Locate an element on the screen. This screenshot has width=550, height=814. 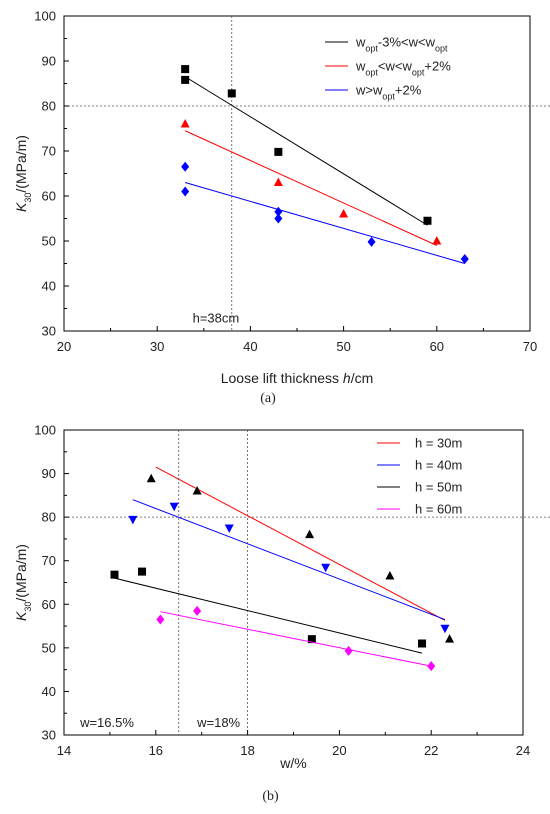
legend-label-part: h = 50m is located at coordinates (438, 487).